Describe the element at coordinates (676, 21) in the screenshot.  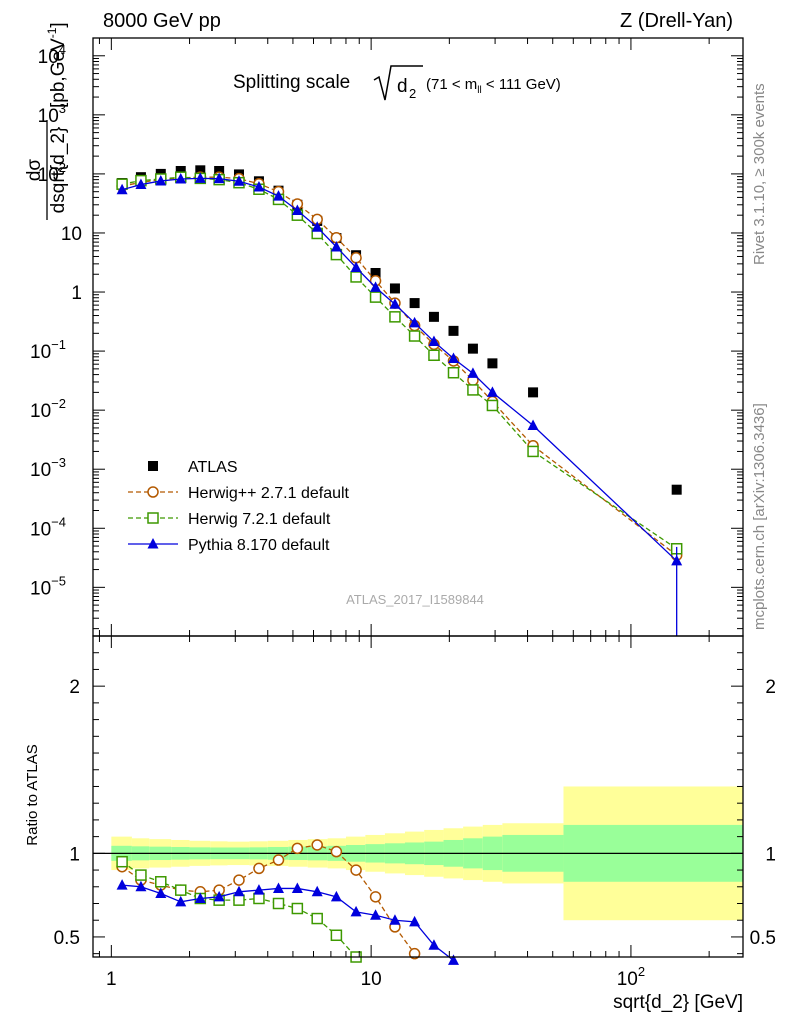
I see `header-right: Z (Drell-Yan)` at that location.